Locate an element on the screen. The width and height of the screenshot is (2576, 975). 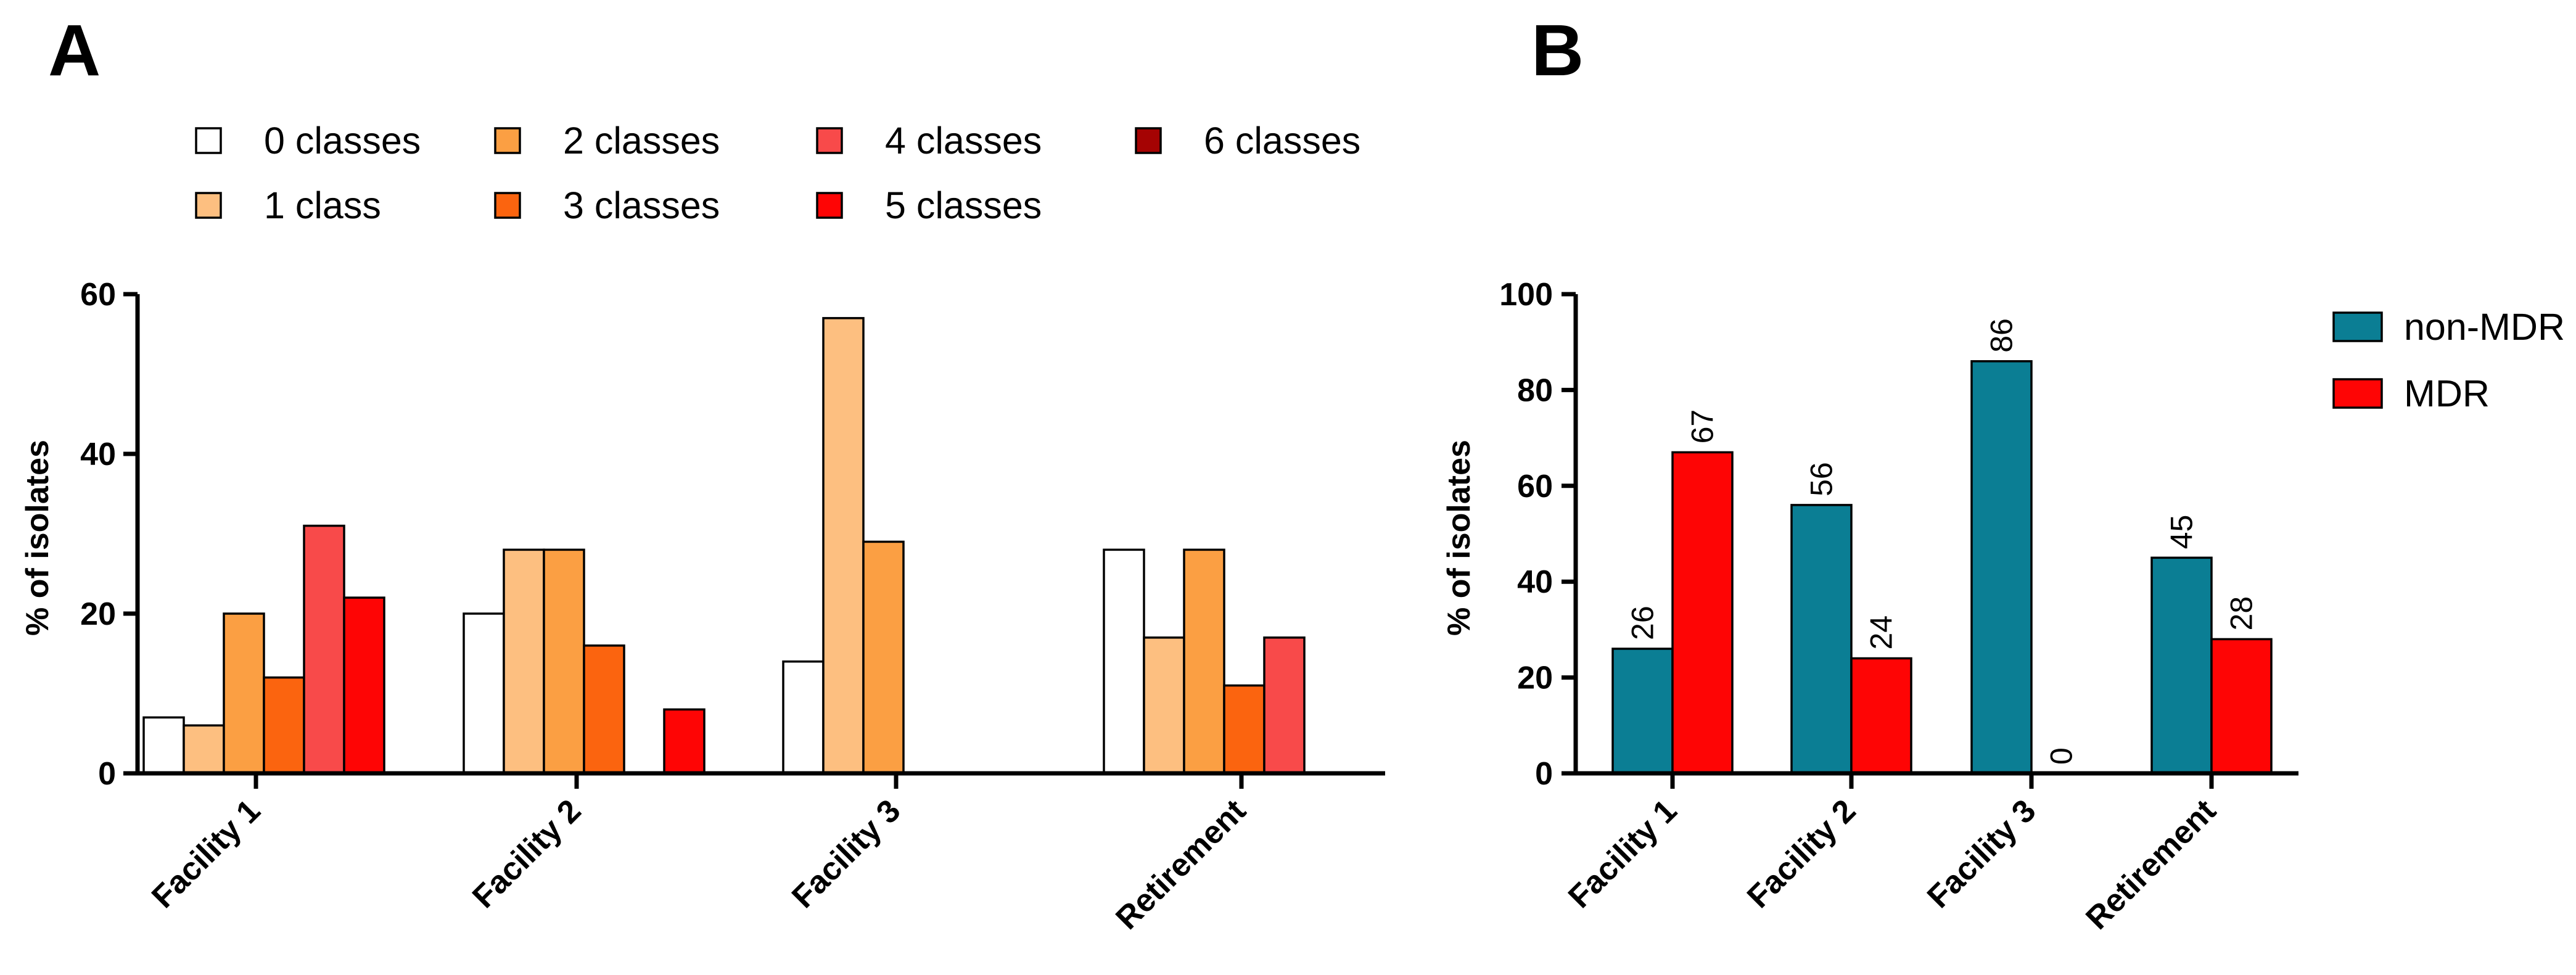
panel-b-y-tick-label: 0 is located at coordinates (1544, 774).